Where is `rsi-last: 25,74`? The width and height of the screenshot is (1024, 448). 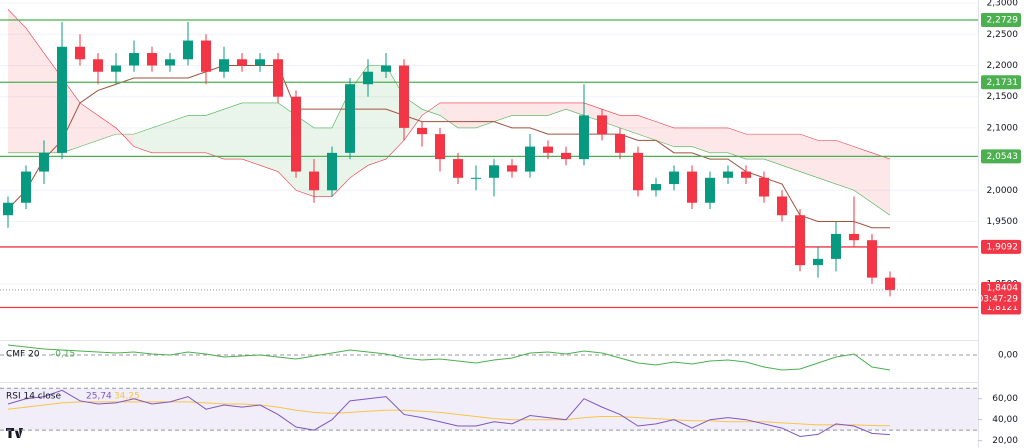 rsi-last: 25,74 is located at coordinates (99, 397).